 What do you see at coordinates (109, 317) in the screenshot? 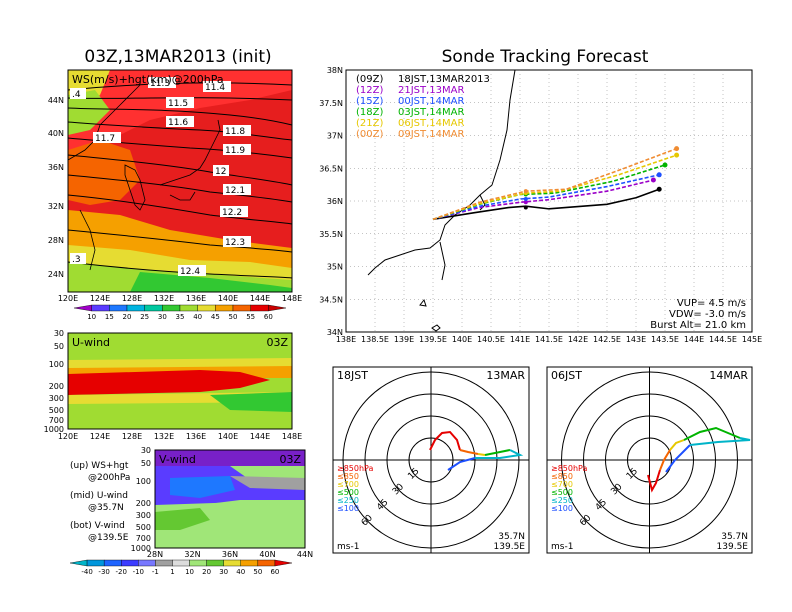
I see `colorbar-label: 15` at bounding box center [109, 317].